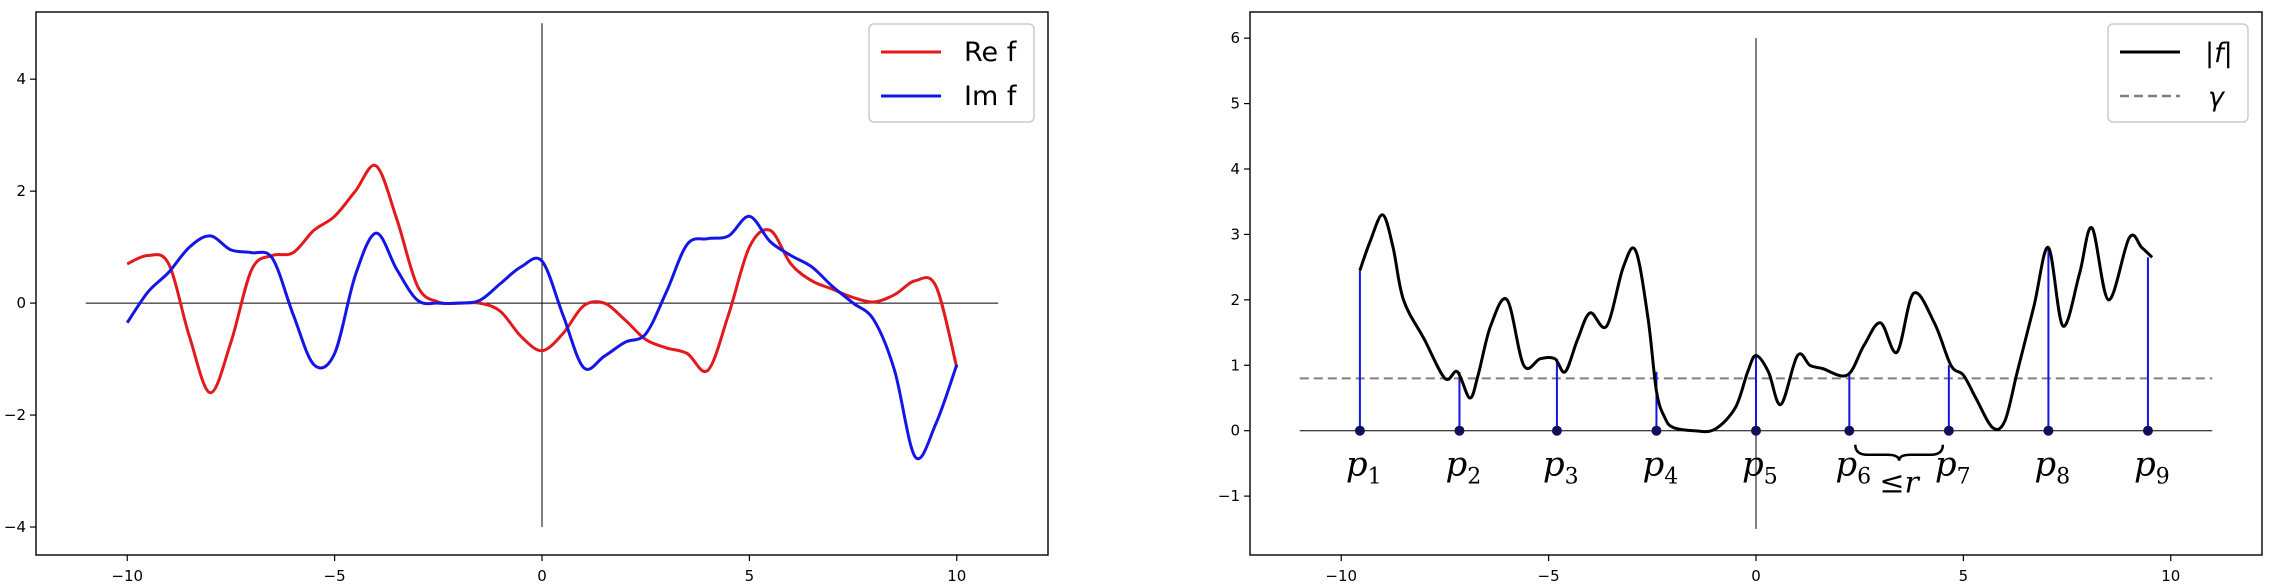 The height and width of the screenshot is (588, 2272). Describe the element at coordinates (750, 576) in the screenshot. I see `left-xtick-label: 5` at that location.